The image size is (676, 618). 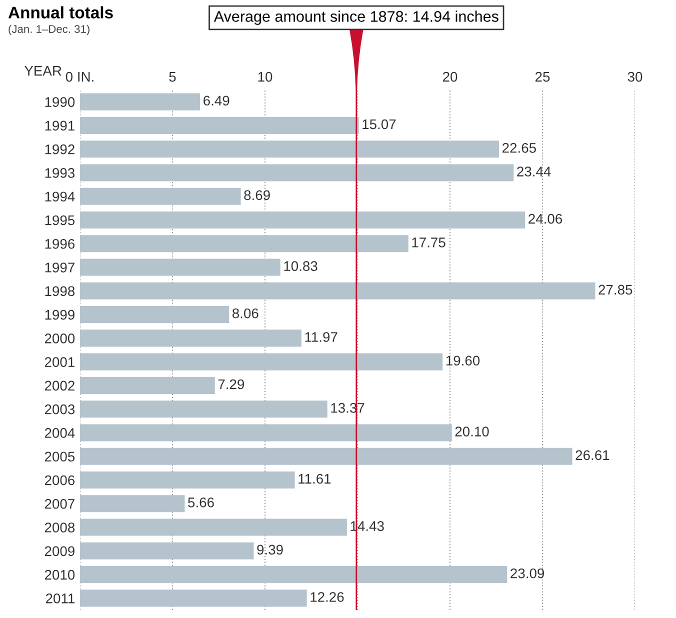 What do you see at coordinates (463, 361) in the screenshot?
I see `data-label: 19.60` at bounding box center [463, 361].